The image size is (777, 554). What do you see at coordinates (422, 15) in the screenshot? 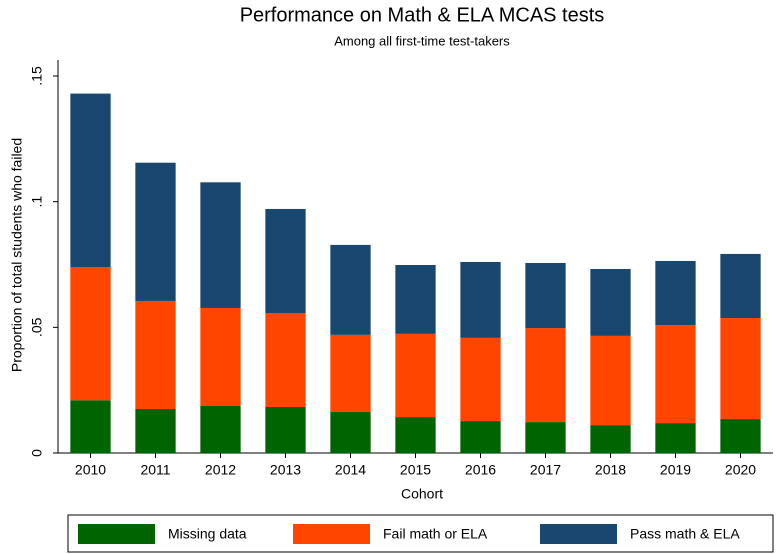
I see `chart-title: Performance on Math & ELA MCAS tests` at bounding box center [422, 15].